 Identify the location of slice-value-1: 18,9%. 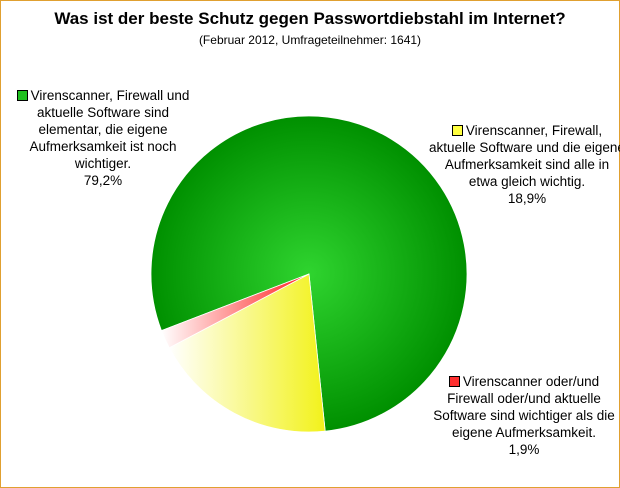
(527, 198).